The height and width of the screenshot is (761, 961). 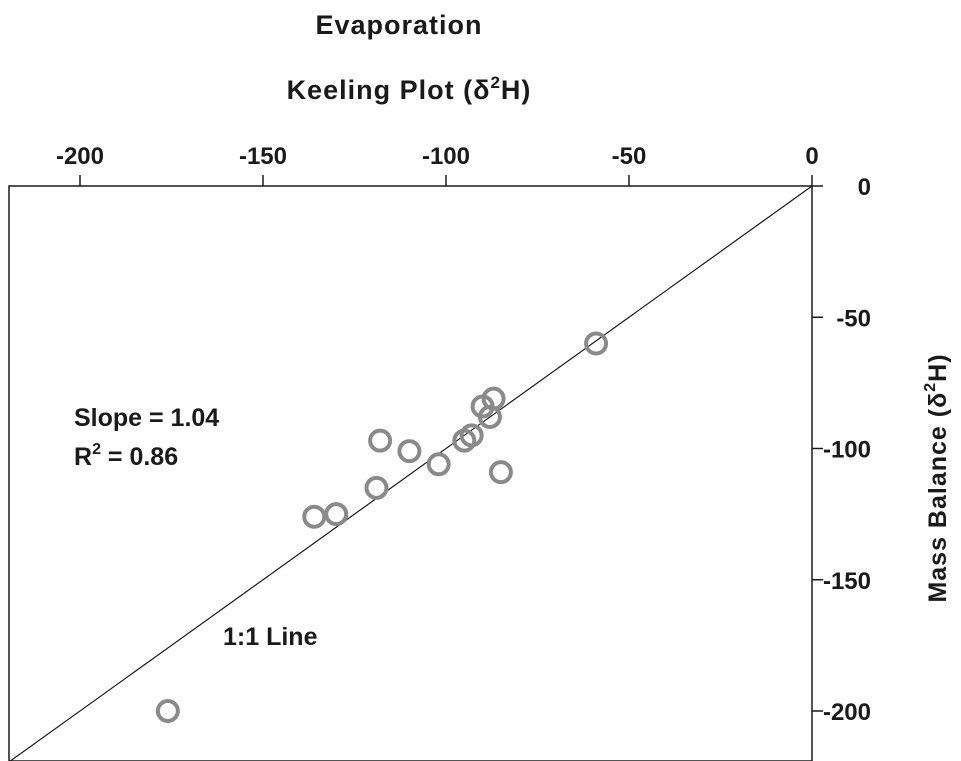 I want to click on x-axis-ticks: -200 -150 -100 -50 0, so click(x=437, y=164).